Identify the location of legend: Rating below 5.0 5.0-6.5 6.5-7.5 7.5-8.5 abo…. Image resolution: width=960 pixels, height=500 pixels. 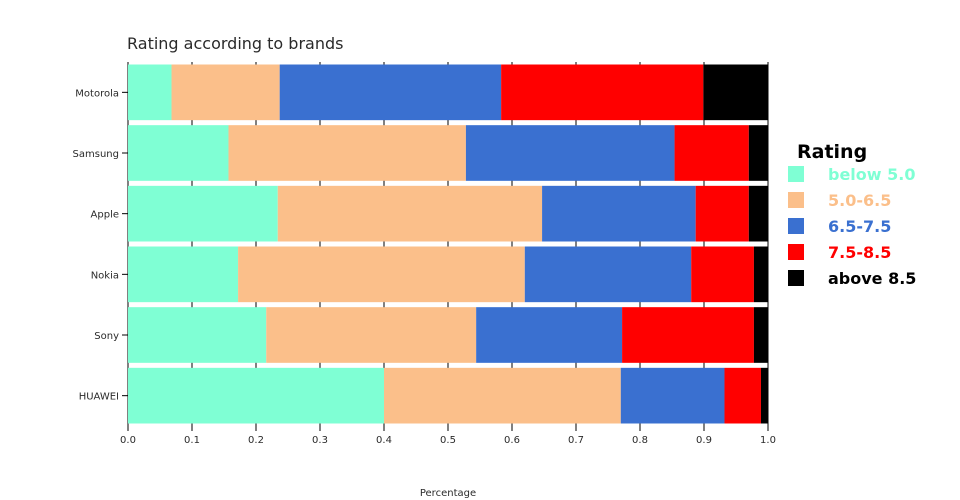
(852, 214).